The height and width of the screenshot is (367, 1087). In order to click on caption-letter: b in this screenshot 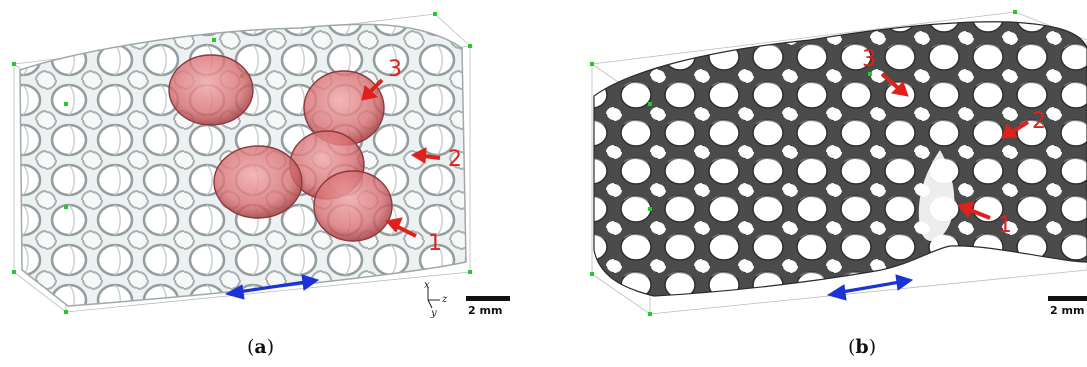, I will do `click(862, 347)`.